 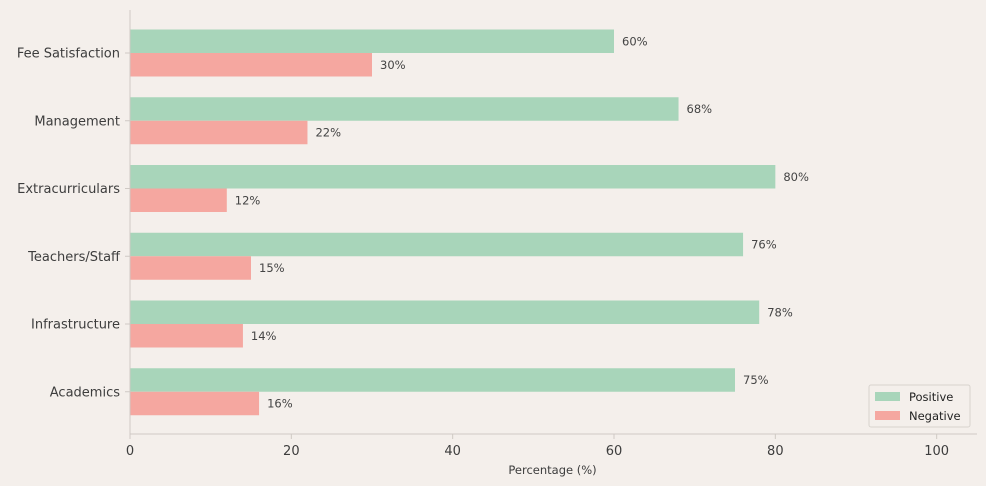 What do you see at coordinates (614, 451) in the screenshot?
I see `x-tick-label-60: 60` at bounding box center [614, 451].